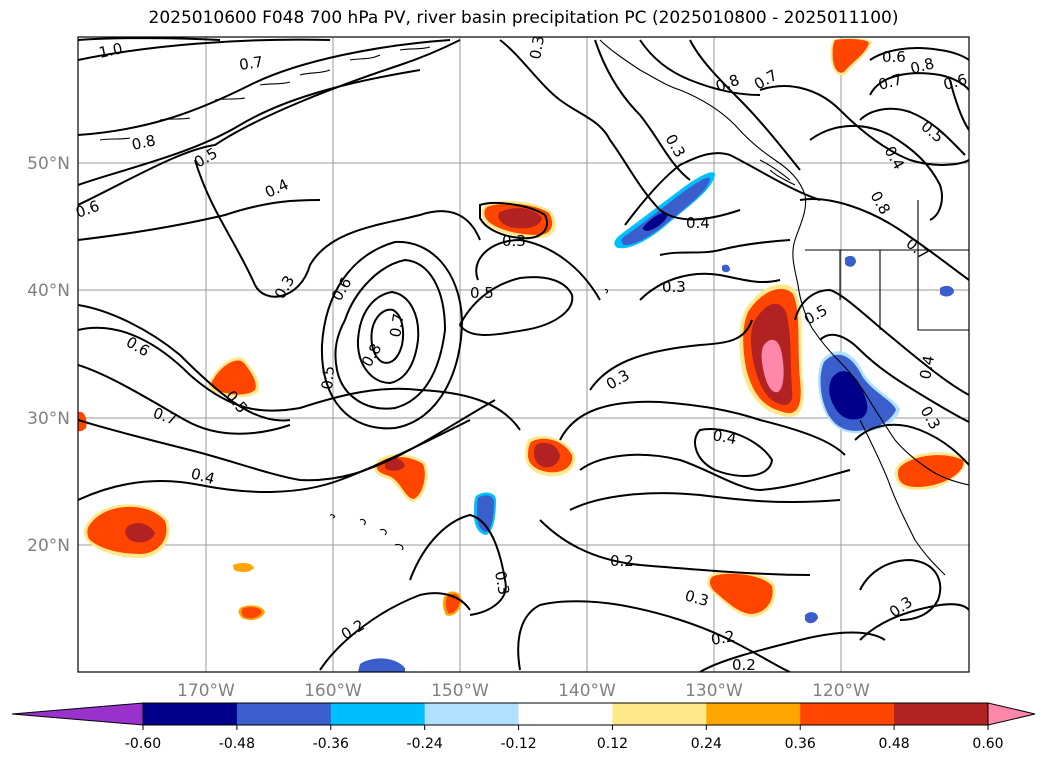  I want to click on colorbar-tick-label: -0.48, so click(237, 744).